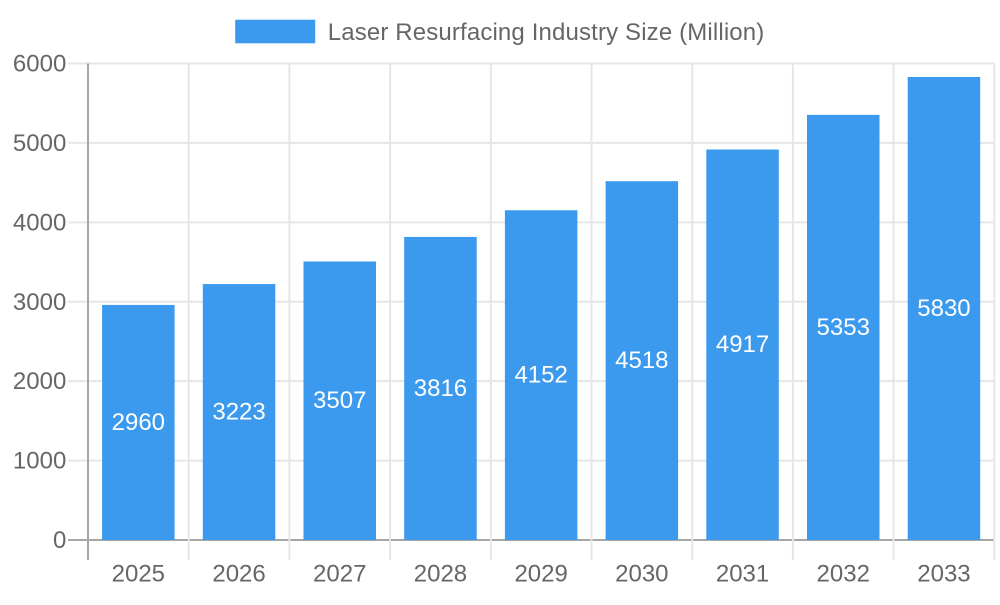 The image size is (1000, 605). What do you see at coordinates (39, 302) in the screenshot?
I see `svg-text: 3000` at bounding box center [39, 302].